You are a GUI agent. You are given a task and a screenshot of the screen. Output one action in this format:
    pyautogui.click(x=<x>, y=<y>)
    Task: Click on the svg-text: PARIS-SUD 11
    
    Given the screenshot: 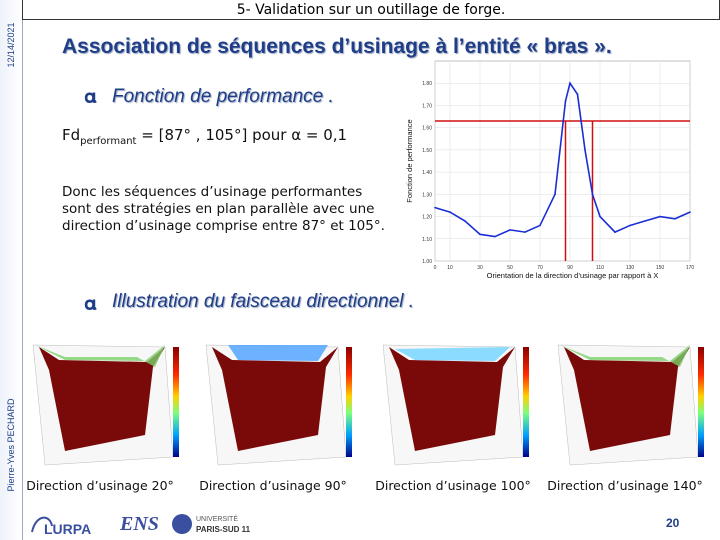 What is the action you would take?
    pyautogui.click(x=223, y=529)
    